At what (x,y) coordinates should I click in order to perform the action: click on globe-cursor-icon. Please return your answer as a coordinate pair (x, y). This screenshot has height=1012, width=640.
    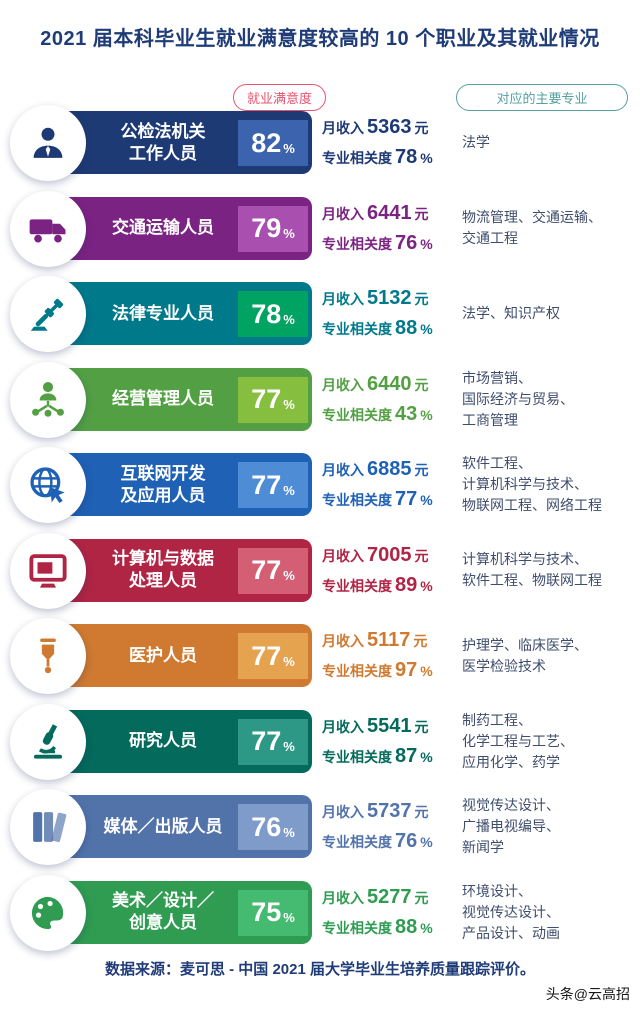
    Looking at the image, I should click on (48, 485).